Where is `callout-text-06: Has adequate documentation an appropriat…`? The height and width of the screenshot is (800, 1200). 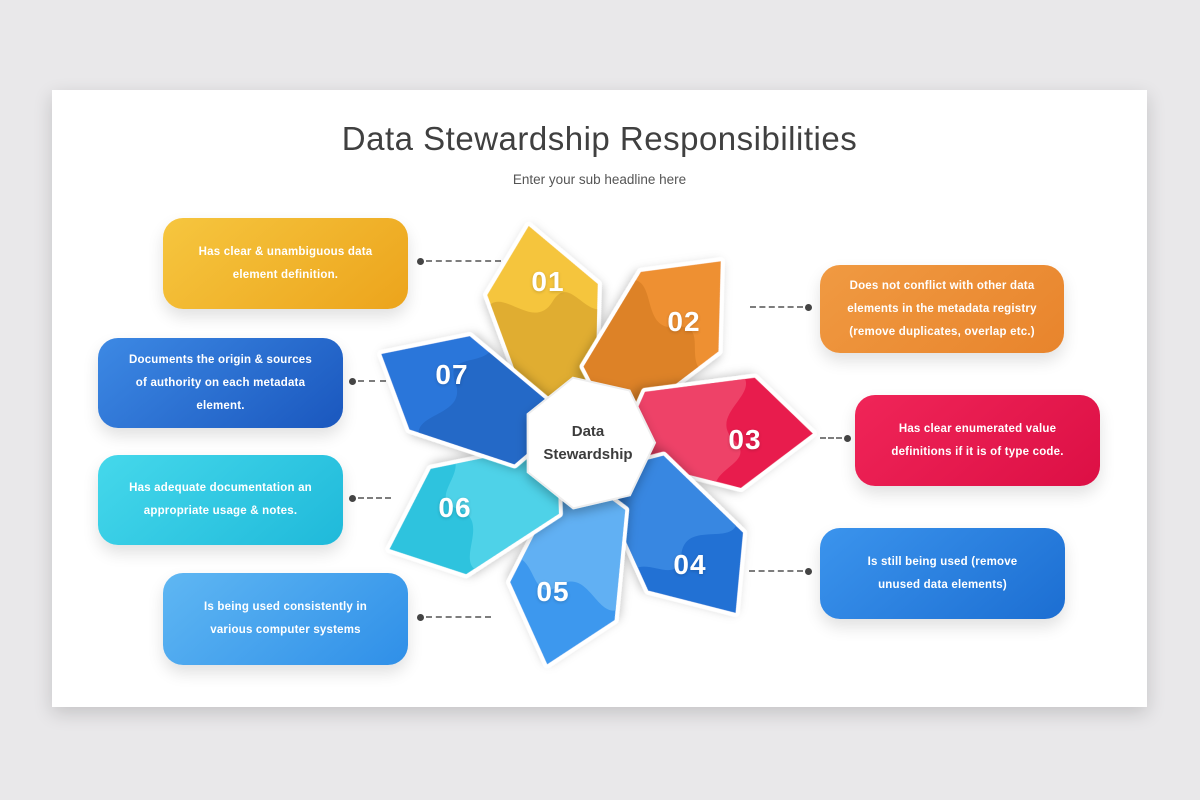 callout-text-06: Has adequate documentation an appropriat… is located at coordinates (220, 499).